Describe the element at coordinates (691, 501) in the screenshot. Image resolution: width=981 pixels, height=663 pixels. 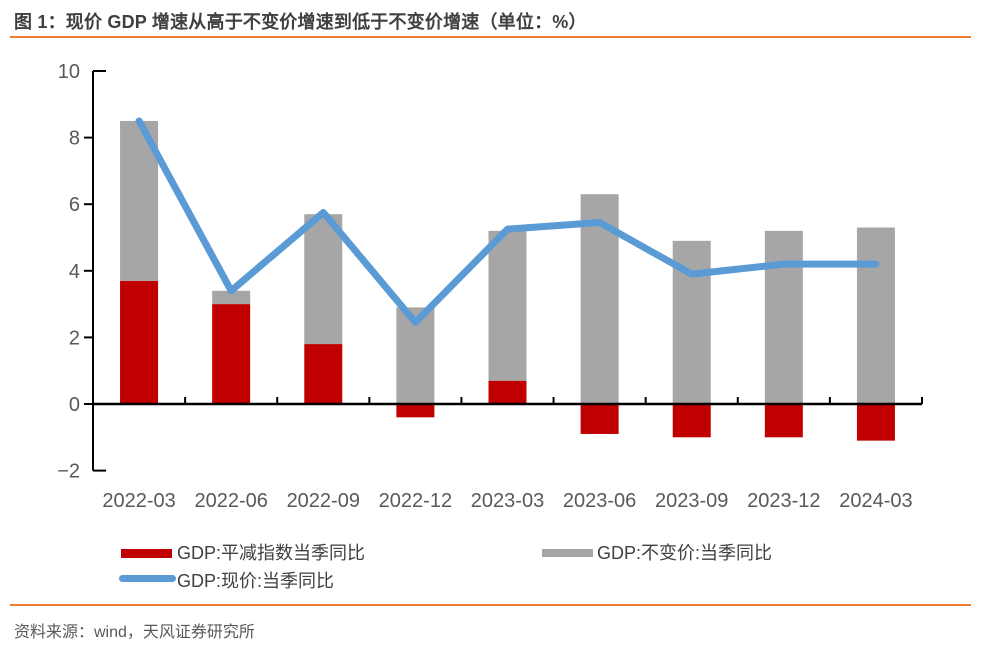
I see `x-tick-label: 2023-09` at that location.